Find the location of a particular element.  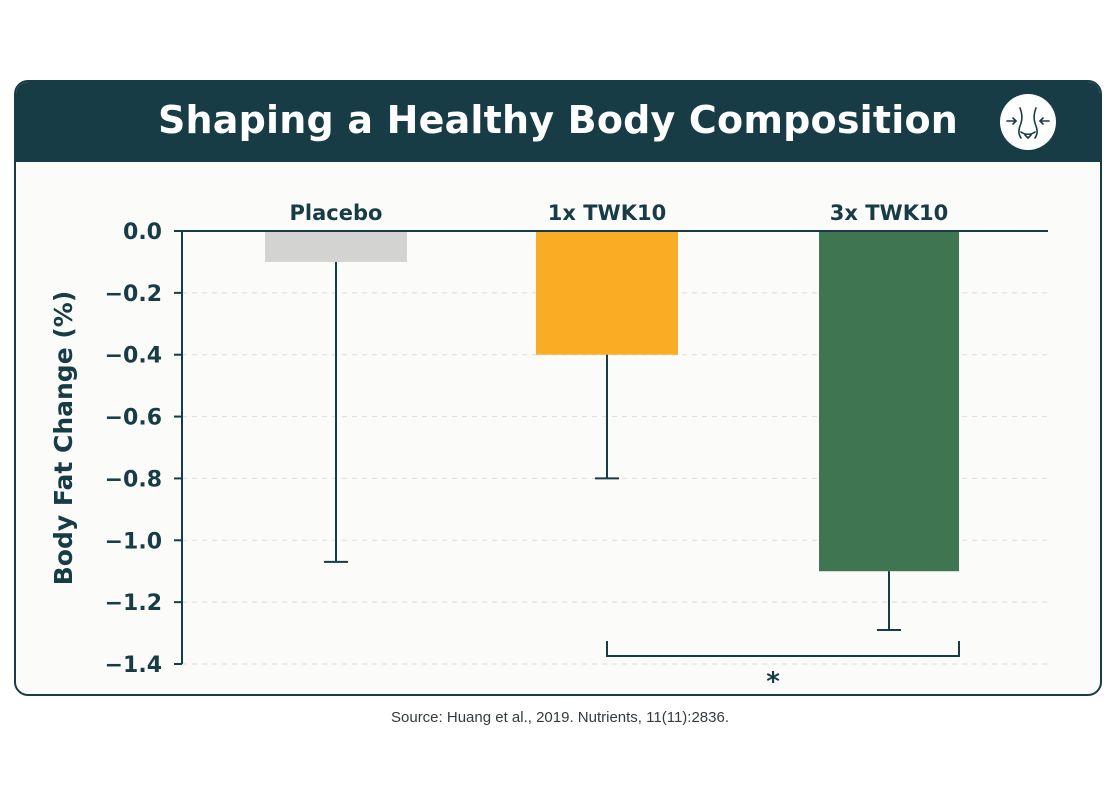

y-tick-label: −0.8 is located at coordinates (133, 479).